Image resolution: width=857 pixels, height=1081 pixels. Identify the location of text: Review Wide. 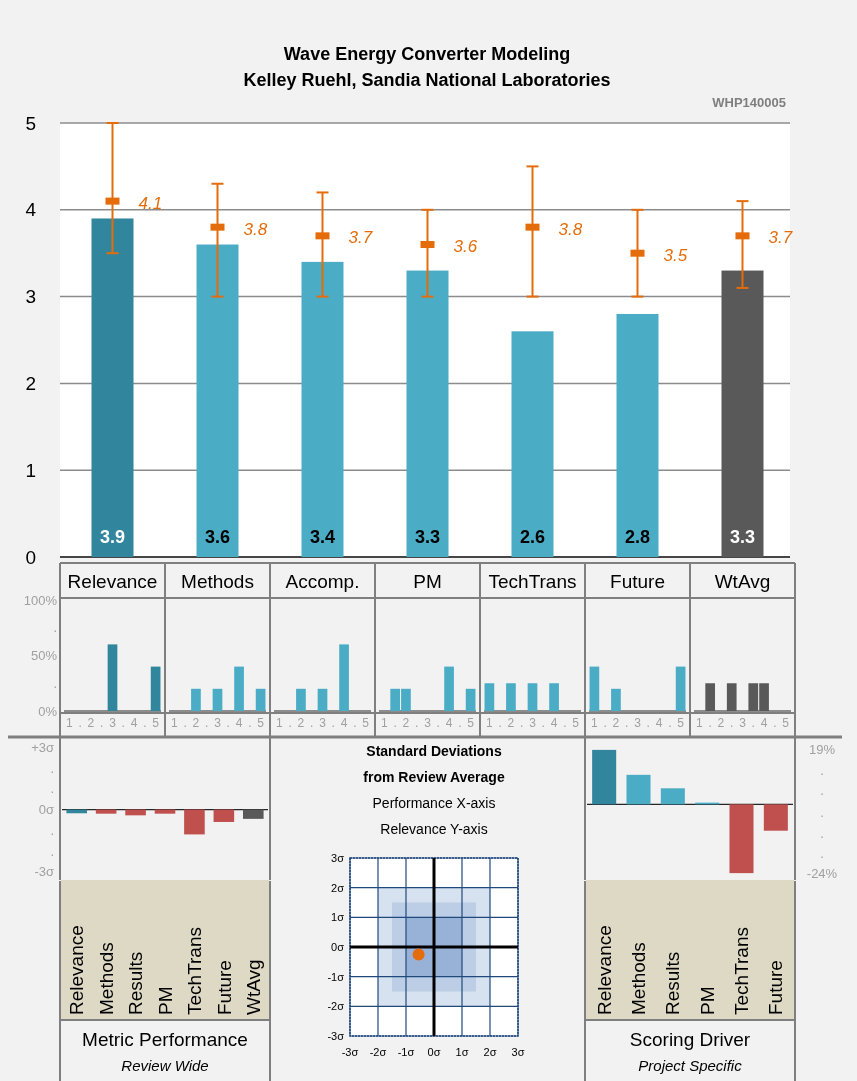
(165, 1065).